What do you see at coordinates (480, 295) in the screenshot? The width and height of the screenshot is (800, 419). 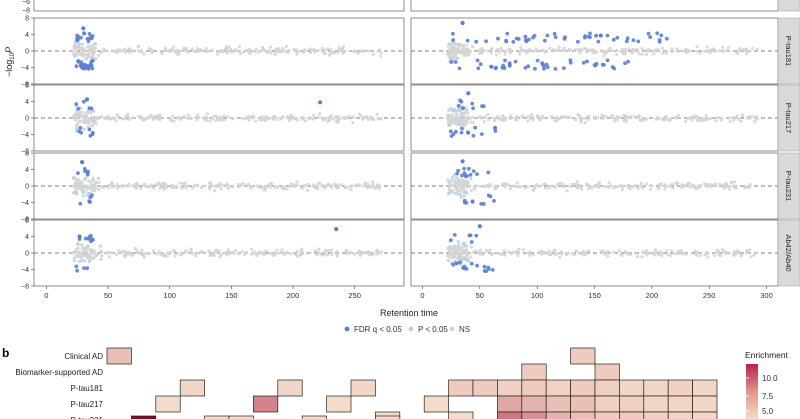 I see `x-tick-label: 50` at bounding box center [480, 295].